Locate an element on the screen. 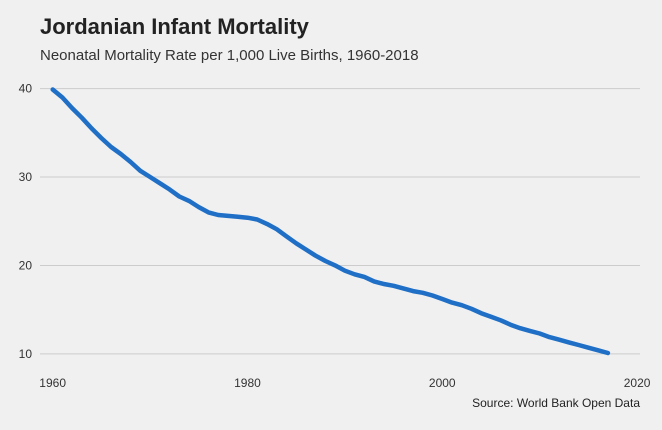  y-tick-label-20: 20 is located at coordinates (26, 265).